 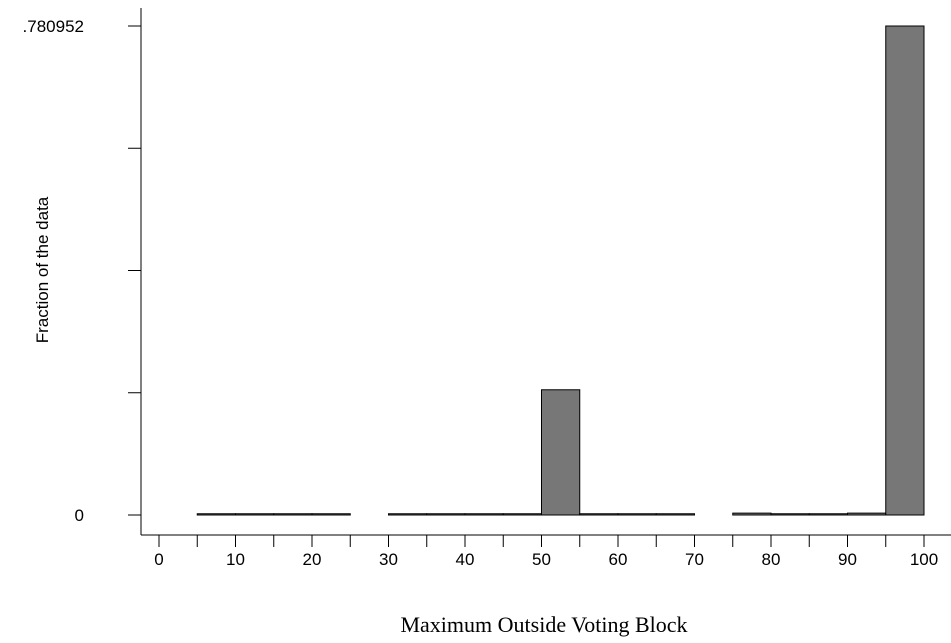 What do you see at coordinates (465, 559) in the screenshot?
I see `x-tick-label: 40` at bounding box center [465, 559].